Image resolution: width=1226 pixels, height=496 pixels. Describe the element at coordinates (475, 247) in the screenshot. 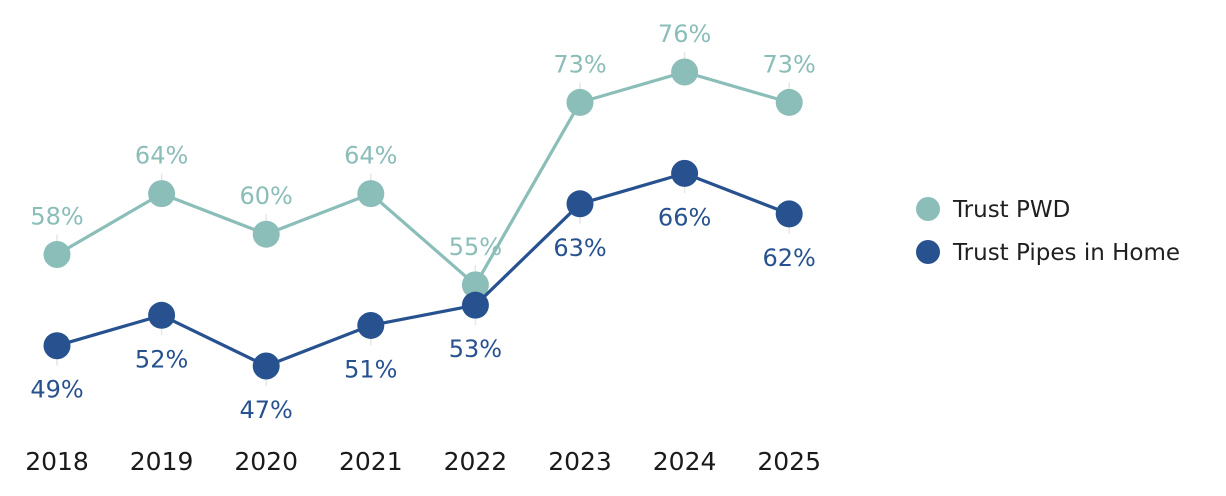

I see `data-label: 55%` at that location.